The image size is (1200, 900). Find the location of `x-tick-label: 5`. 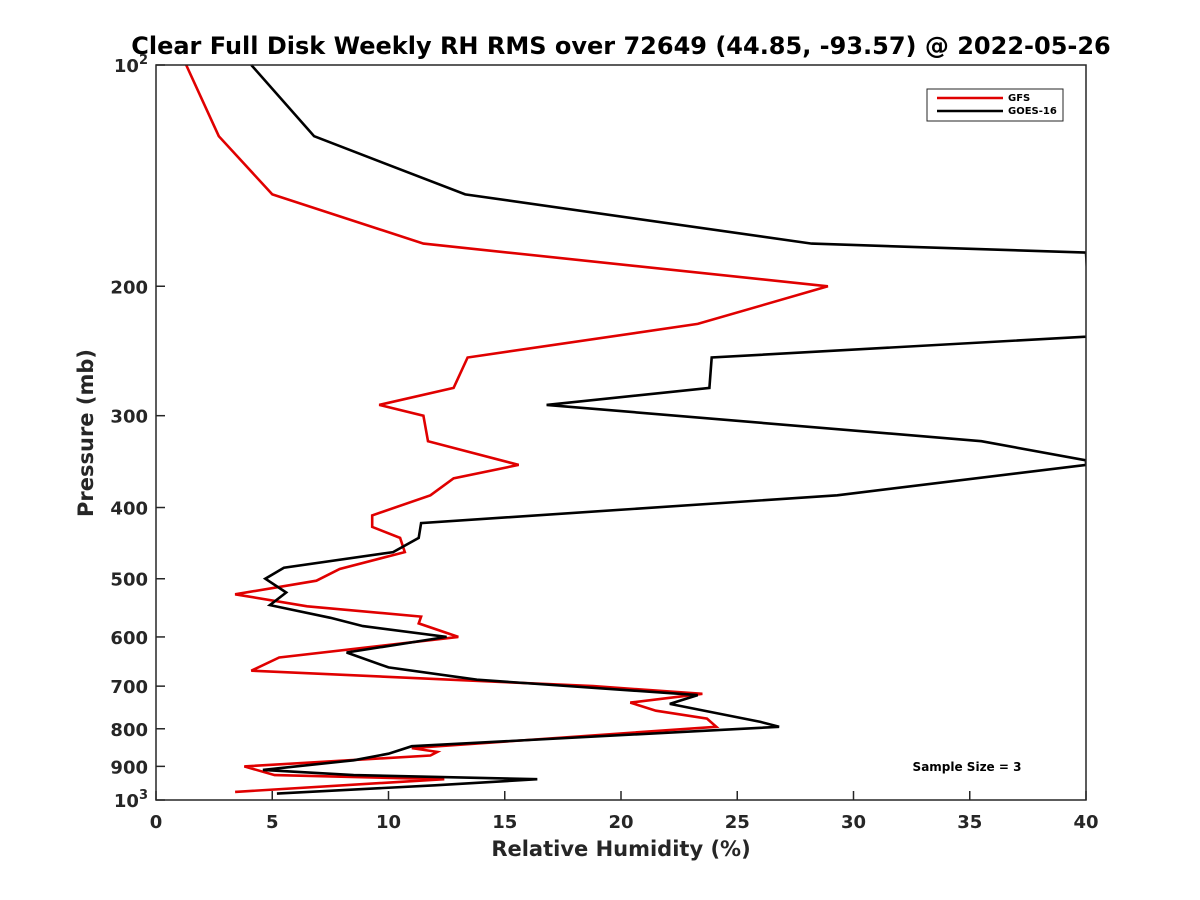

x-tick-label: 5 is located at coordinates (272, 822).